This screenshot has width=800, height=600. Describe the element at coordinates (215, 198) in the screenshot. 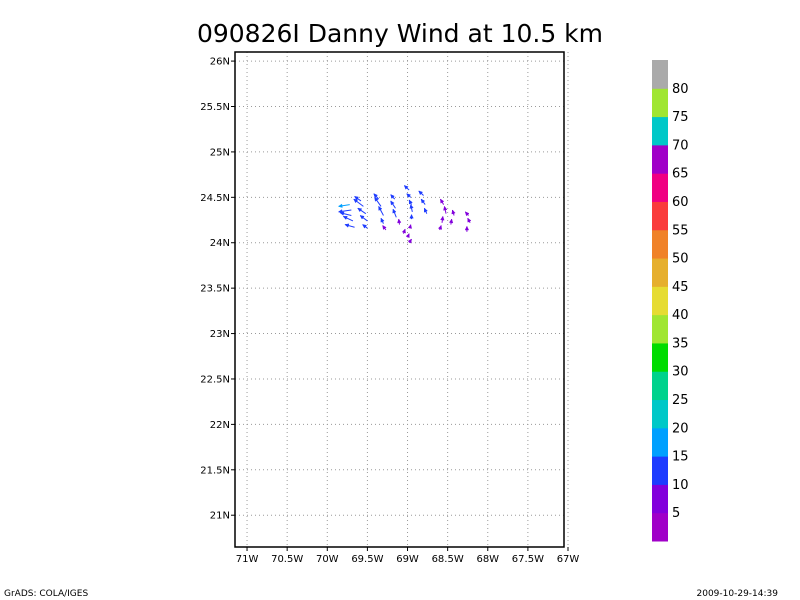

I see `y-tick-label: 24.5N` at that location.